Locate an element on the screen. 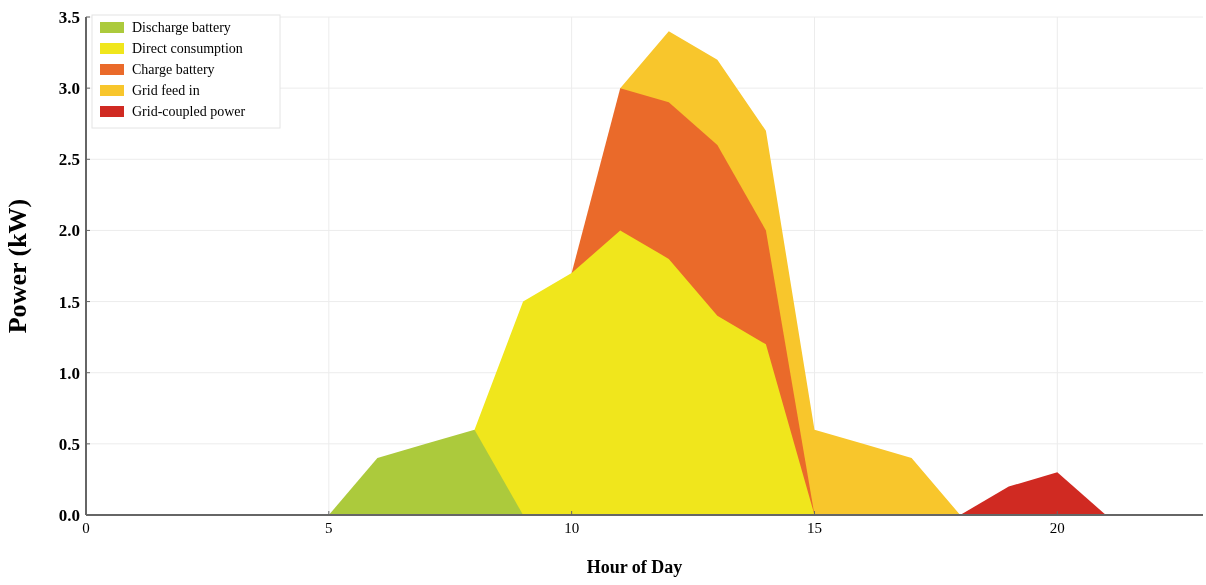  legend-label: Grid-coupled power is located at coordinates (189, 111).